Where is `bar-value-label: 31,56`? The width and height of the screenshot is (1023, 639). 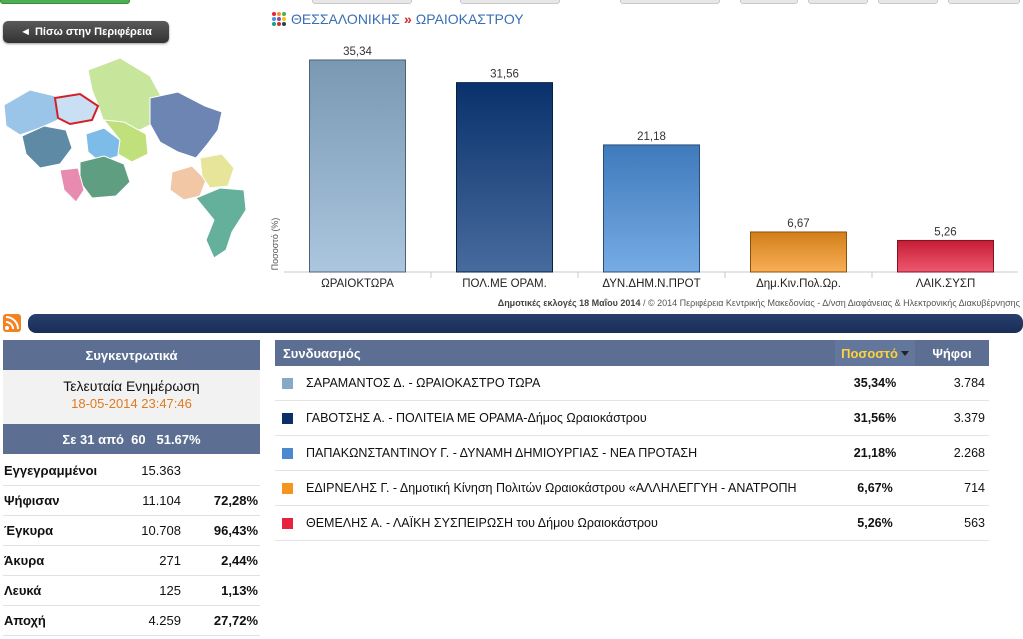
bar-value-label: 31,56 is located at coordinates (504, 75).